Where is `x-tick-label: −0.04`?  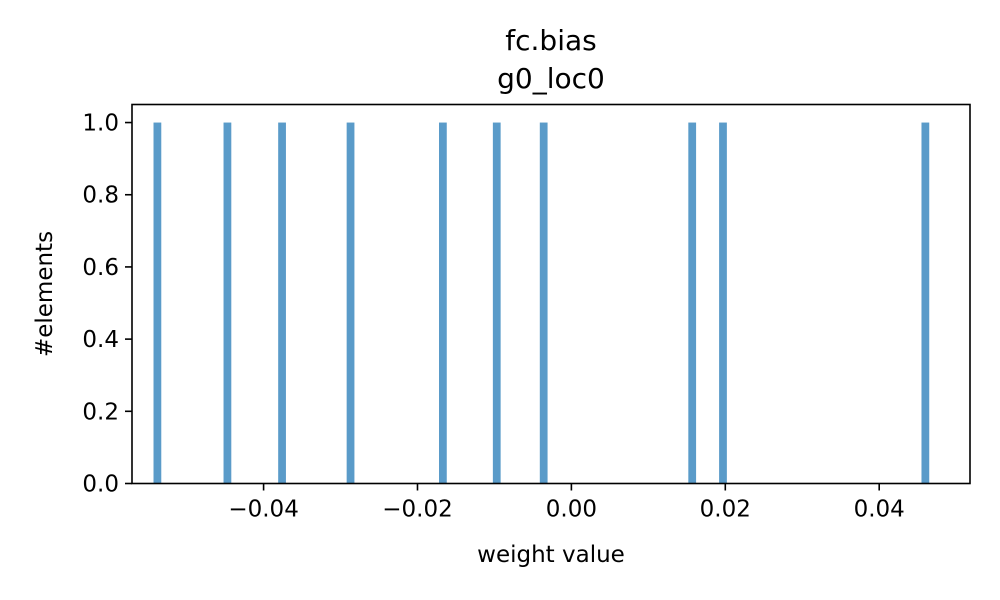
x-tick-label: −0.04 is located at coordinates (263, 510).